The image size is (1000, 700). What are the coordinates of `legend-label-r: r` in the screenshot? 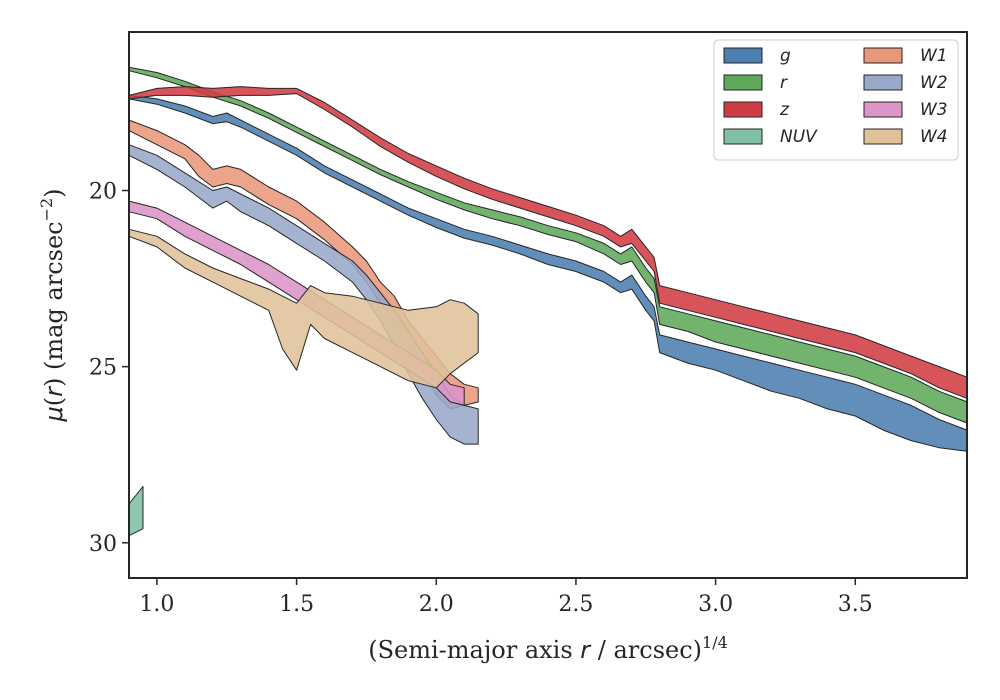 It's located at (784, 83).